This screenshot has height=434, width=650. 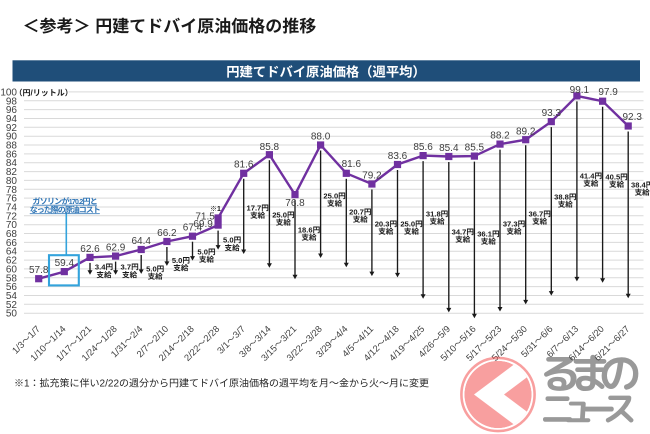 I want to click on svg-text: 79.2, so click(x=372, y=175).